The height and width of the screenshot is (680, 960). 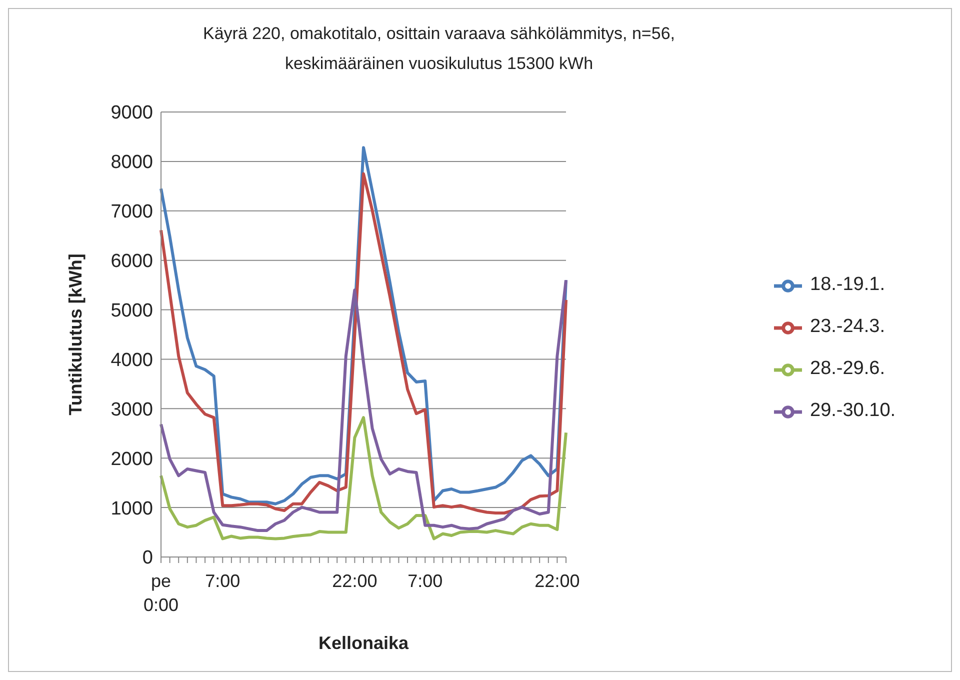 I want to click on legend-label: 18.-19.1., so click(x=847, y=284).